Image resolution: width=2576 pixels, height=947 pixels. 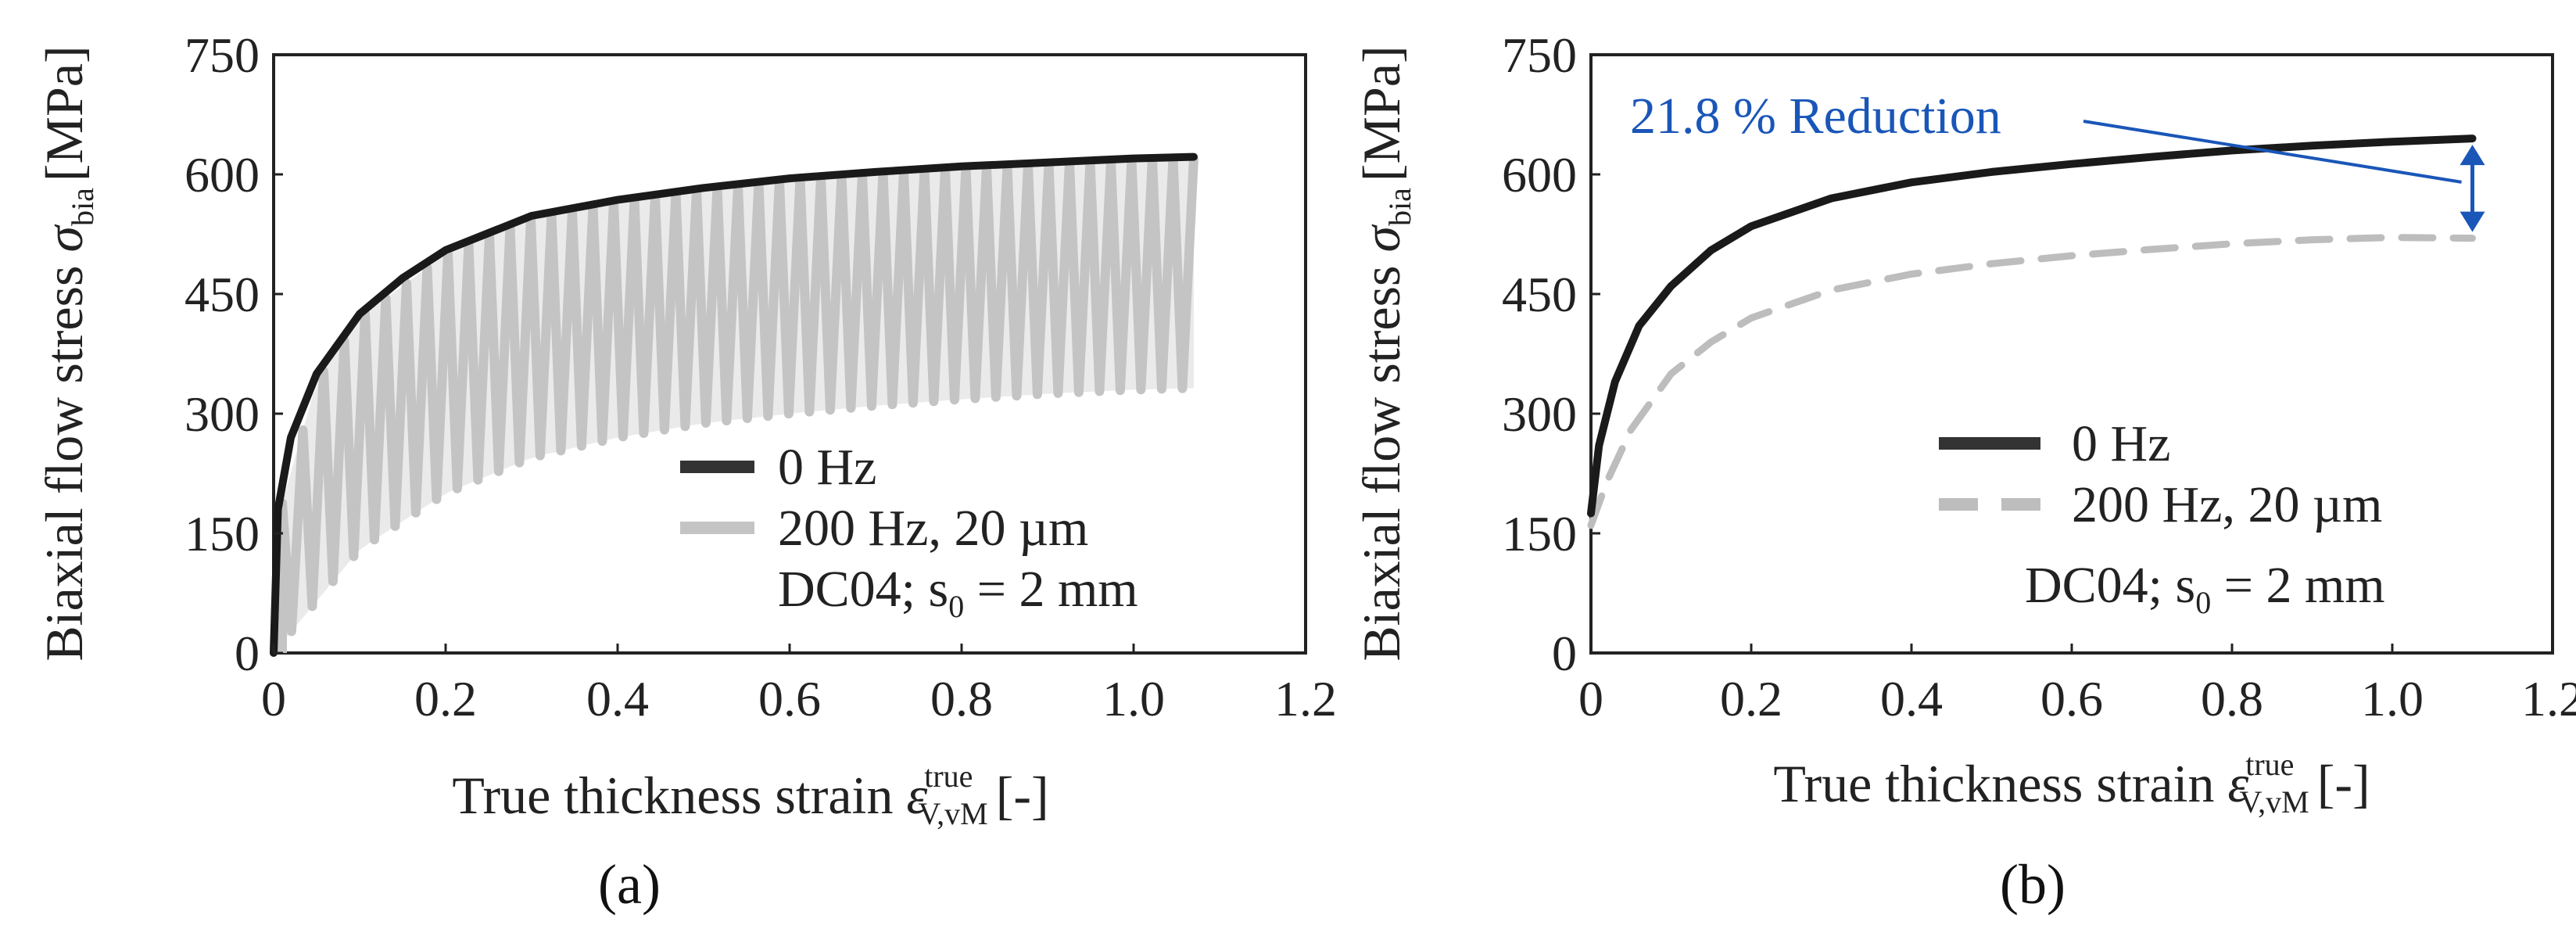 What do you see at coordinates (1539, 414) in the screenshot?
I see `y-tick-b-2: 300` at bounding box center [1539, 414].